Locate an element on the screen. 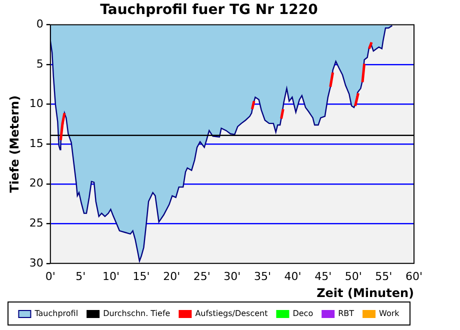 This screenshot has width=460, height=330. x-tick-label: 25' is located at coordinates (201, 276).